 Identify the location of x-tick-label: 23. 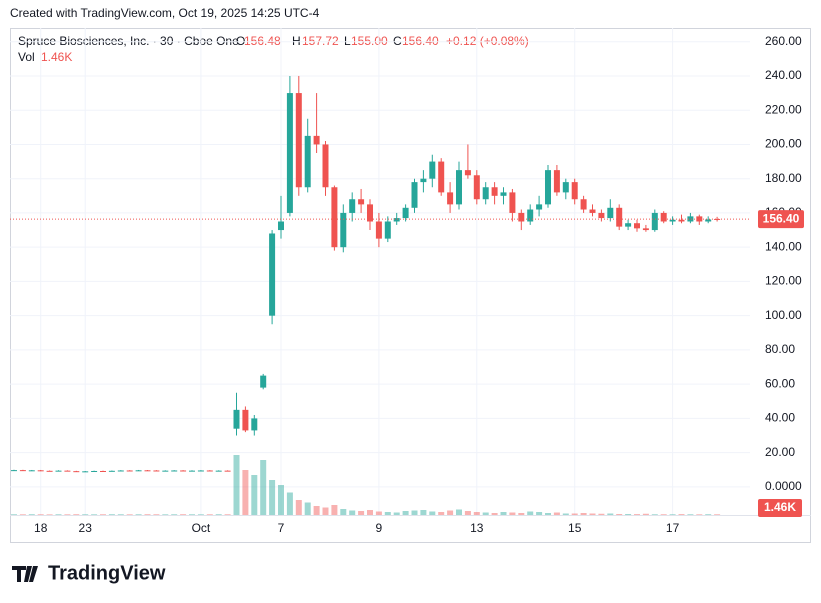
(86, 528).